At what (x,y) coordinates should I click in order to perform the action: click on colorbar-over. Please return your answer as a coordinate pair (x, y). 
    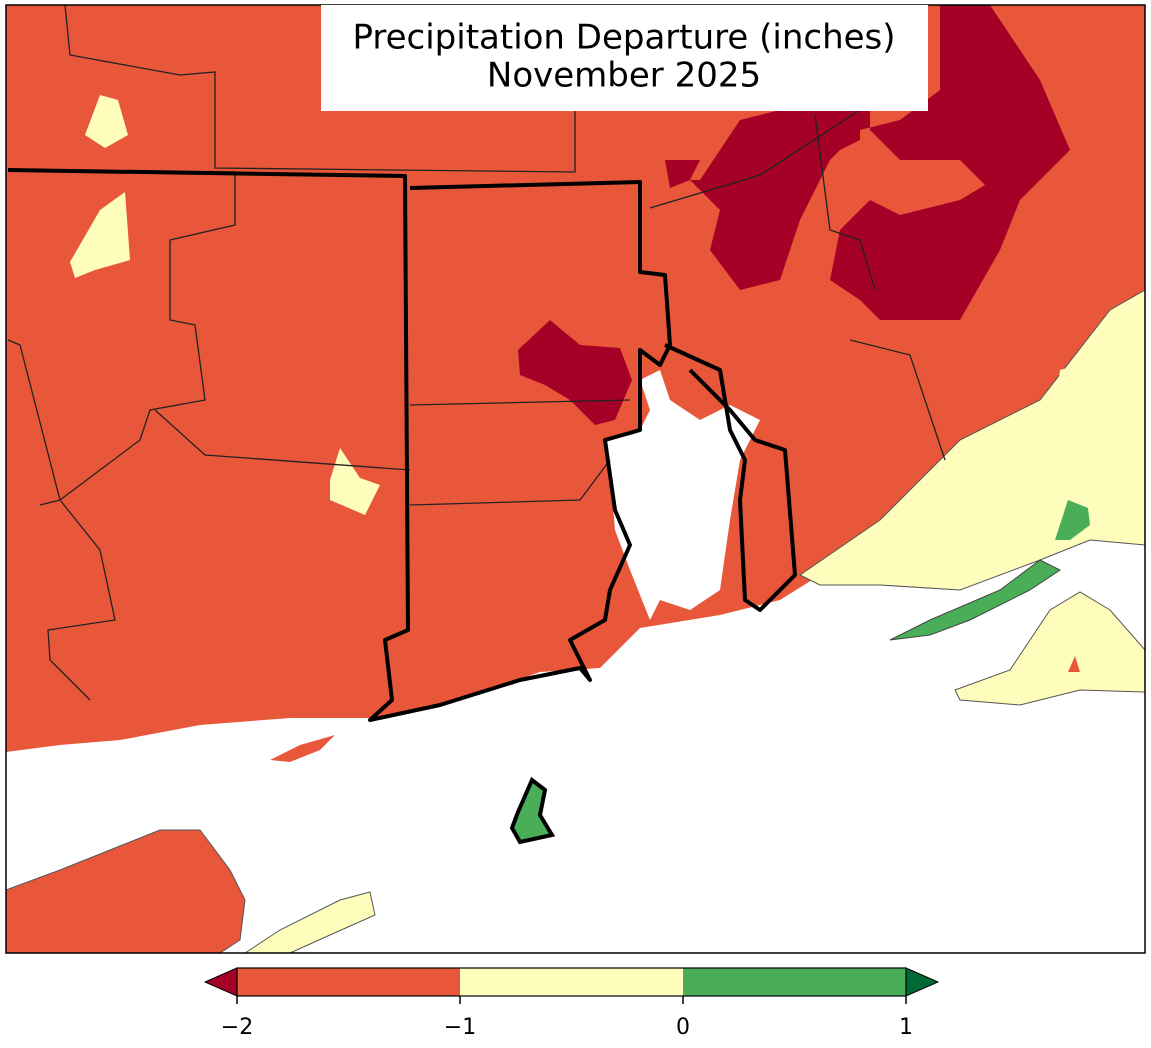
    Looking at the image, I should click on (922, 982).